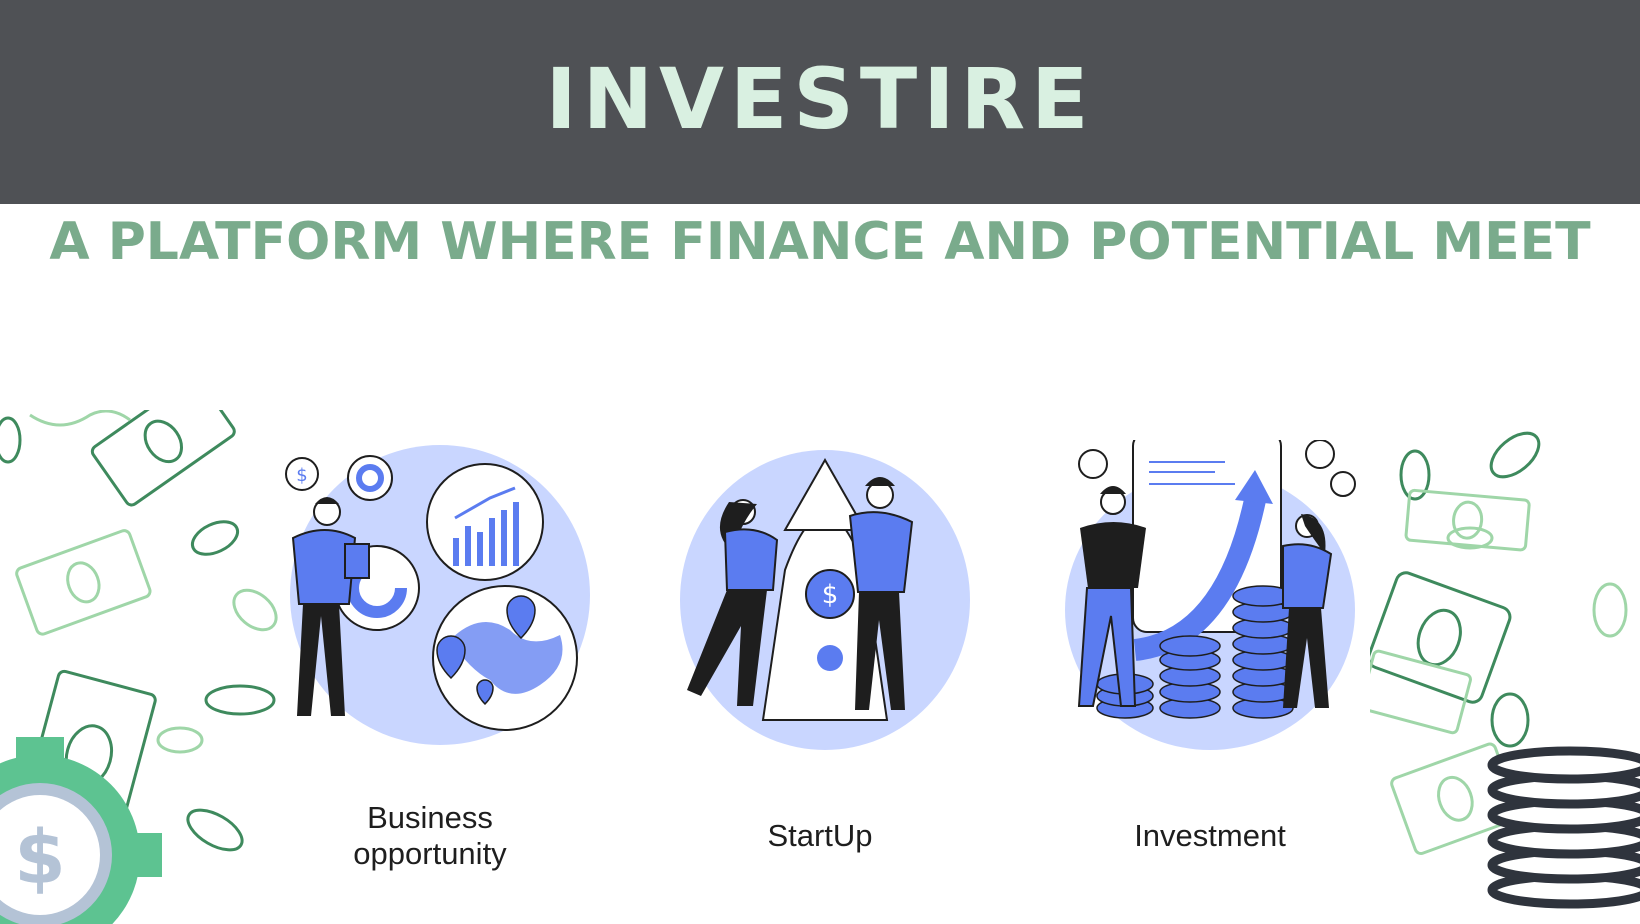 The width and height of the screenshot is (1640, 924). I want to click on chart-bubble, so click(485, 522).